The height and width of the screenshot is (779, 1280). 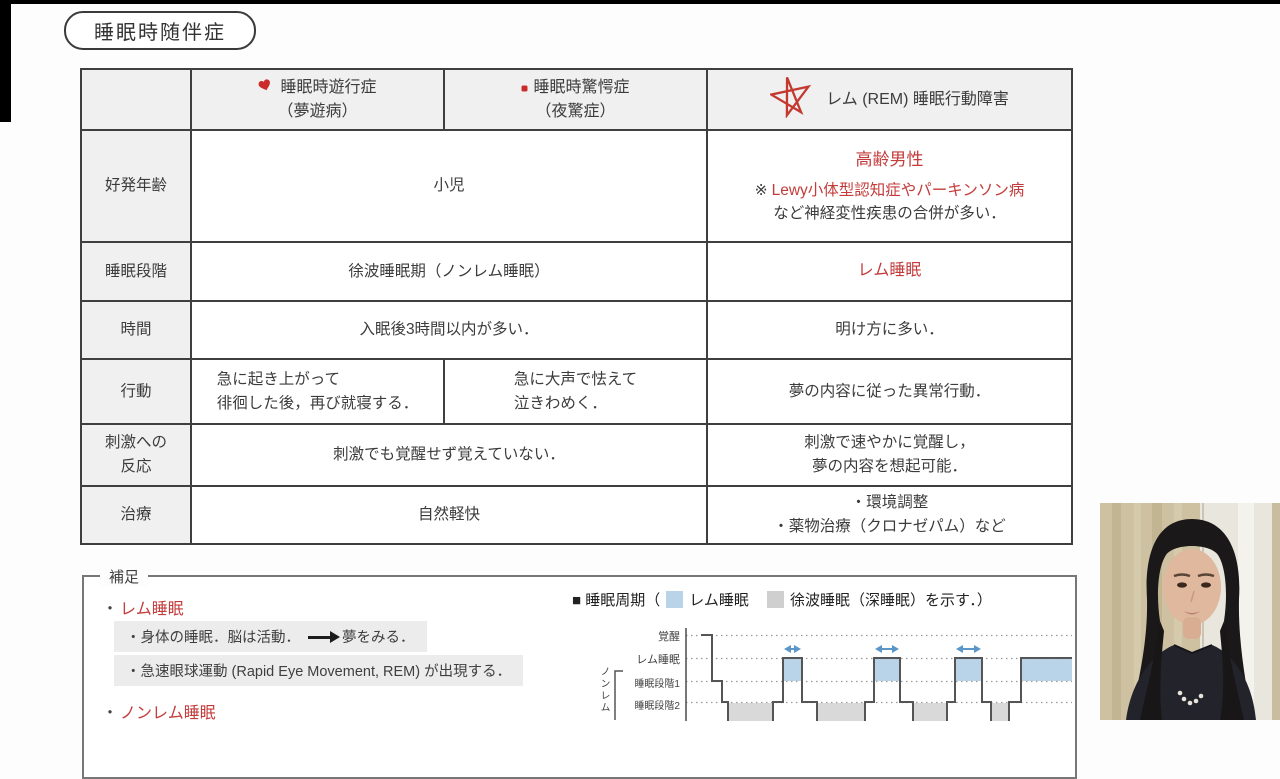 I want to click on behavior-walk-line2: 徘徊した後，再び就寝する．, so click(x=317, y=403).